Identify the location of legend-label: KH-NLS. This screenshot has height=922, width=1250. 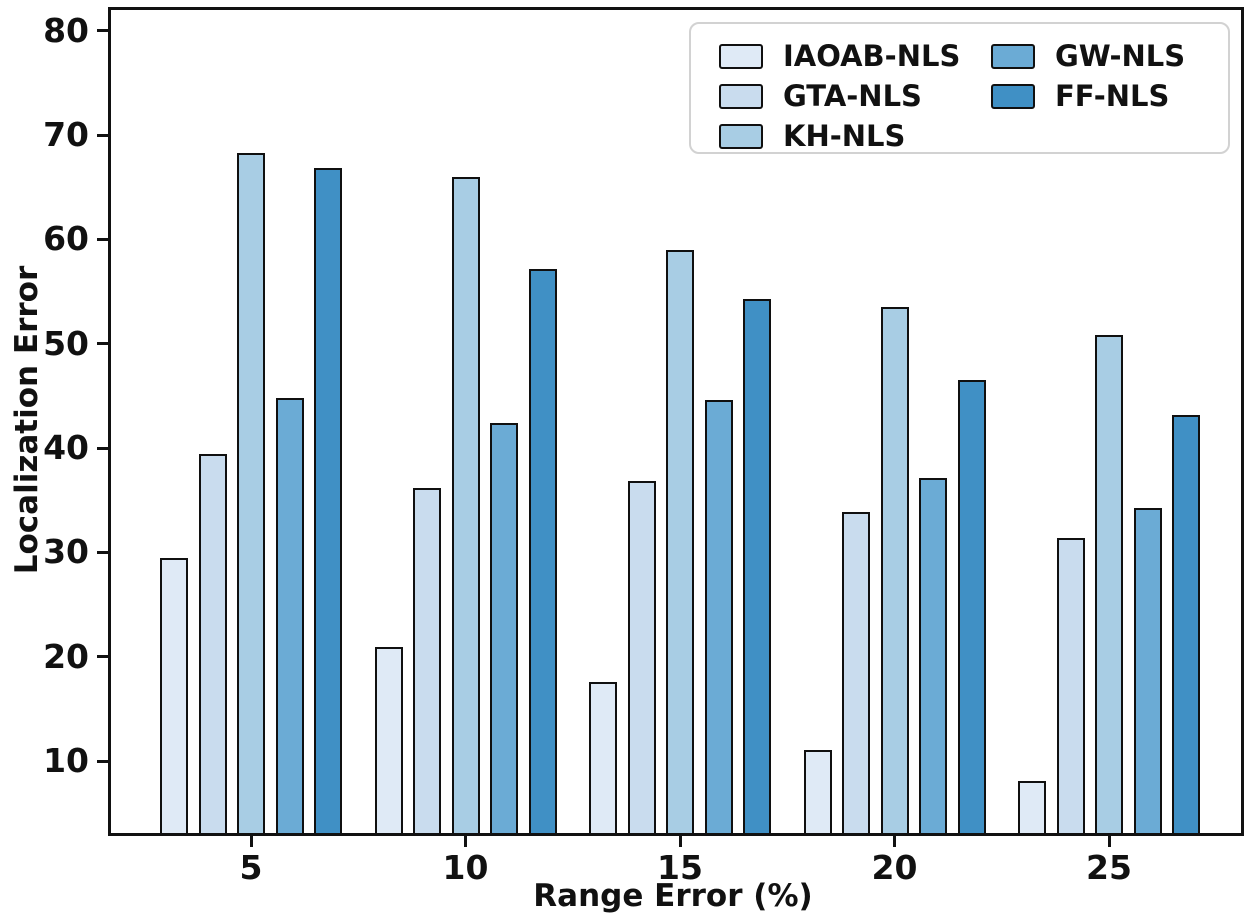
(844, 136).